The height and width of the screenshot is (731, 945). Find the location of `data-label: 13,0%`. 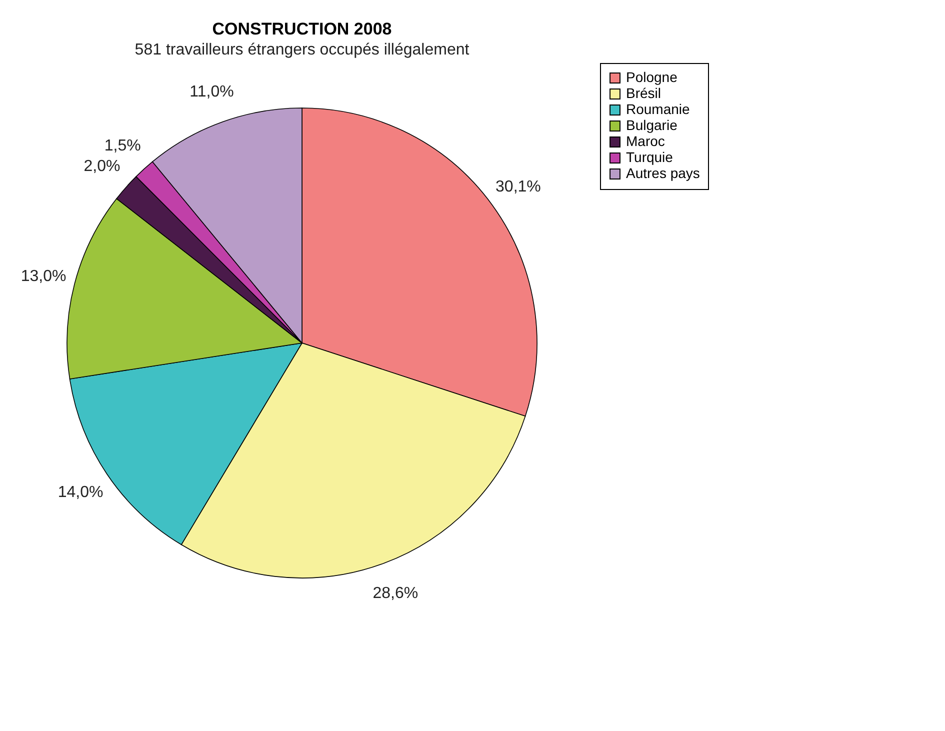

data-label: 13,0% is located at coordinates (43, 276).